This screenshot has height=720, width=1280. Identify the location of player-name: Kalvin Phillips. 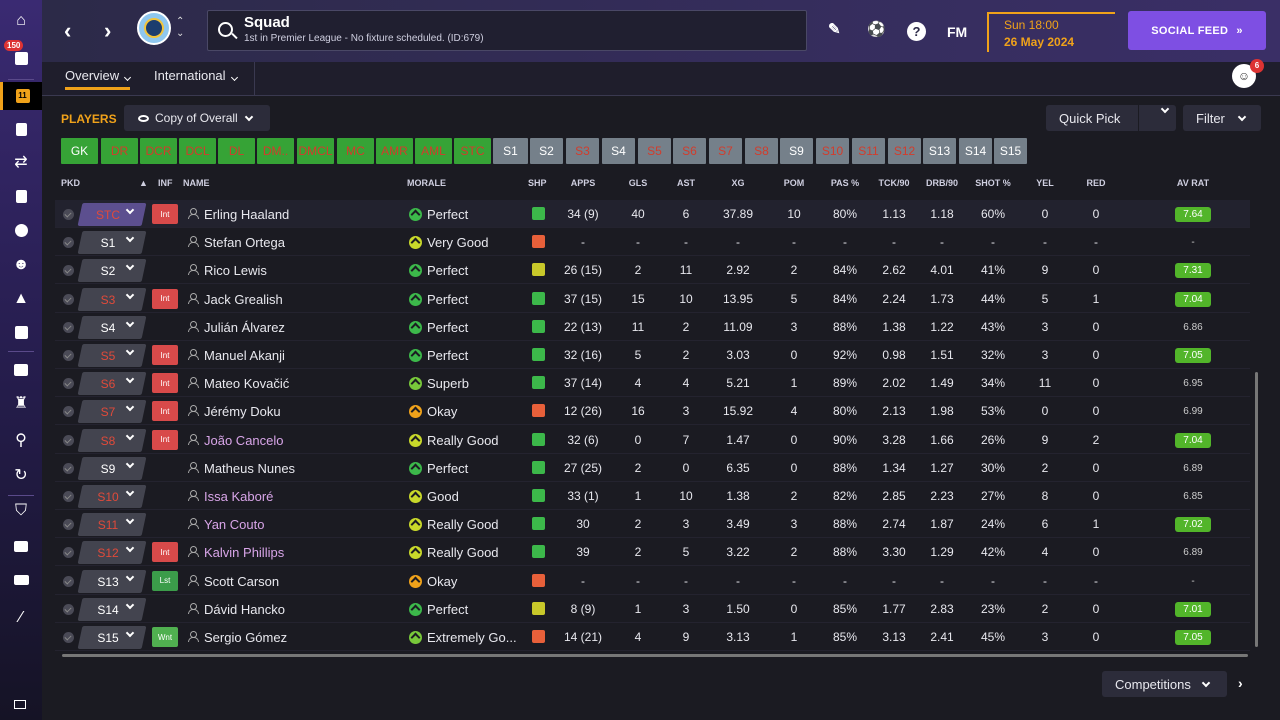
(244, 553).